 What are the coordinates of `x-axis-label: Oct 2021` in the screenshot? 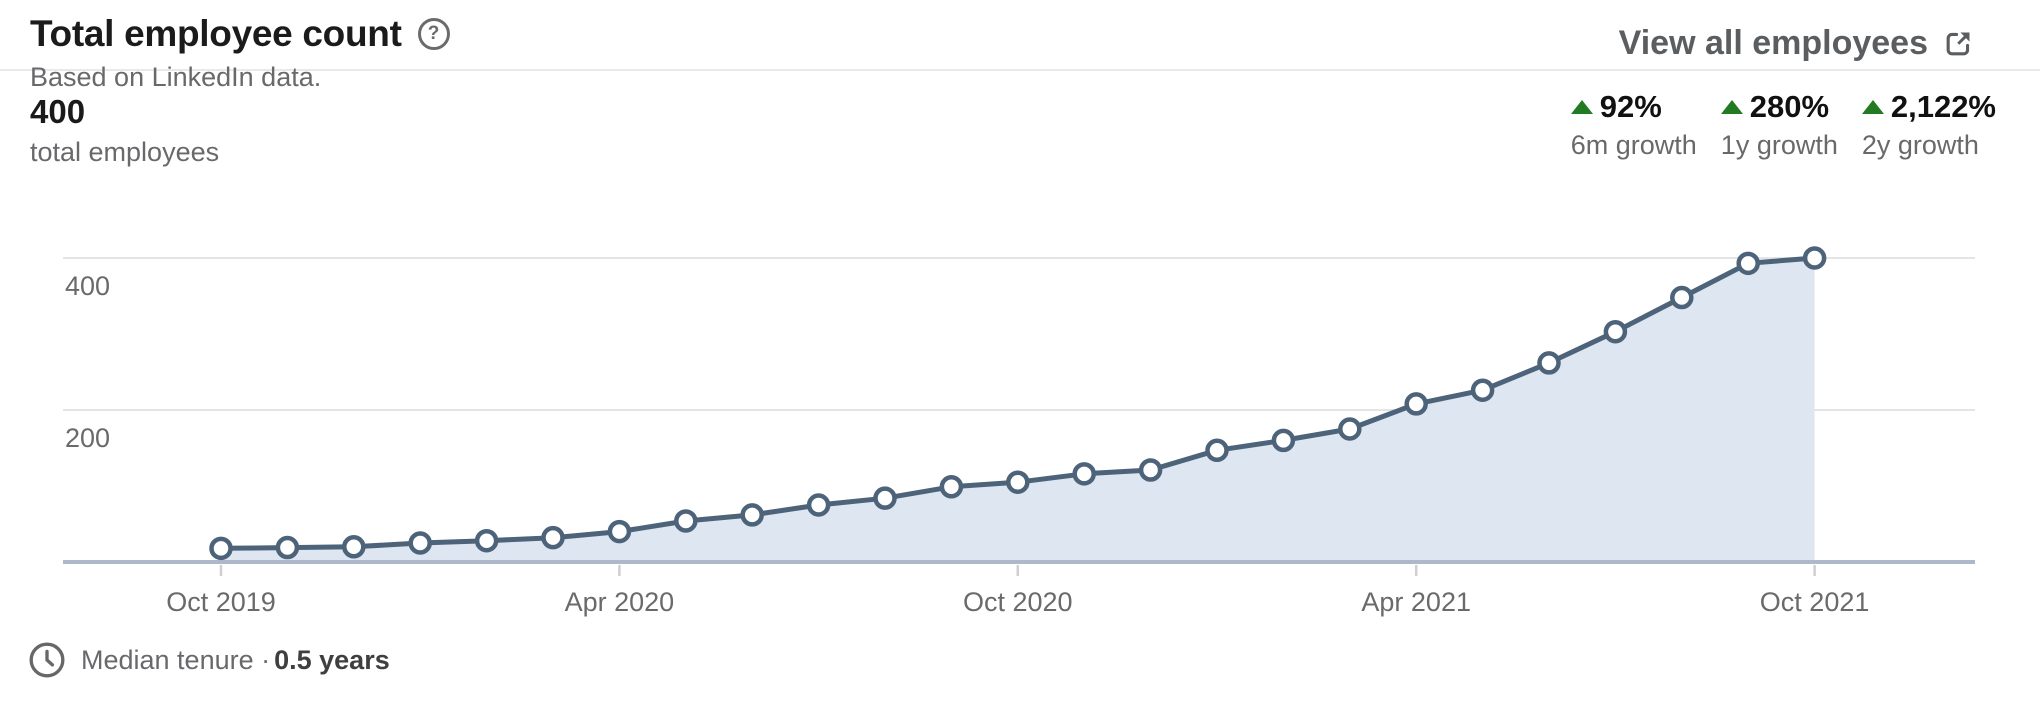 It's located at (1815, 602).